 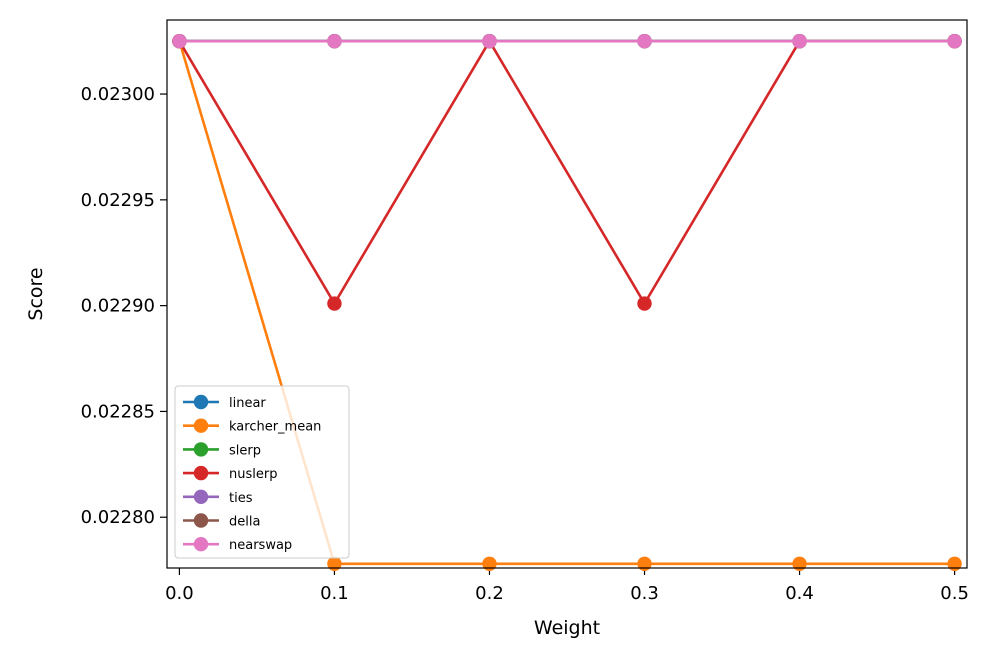 I want to click on legend-label: nuslerp, so click(x=253, y=474).